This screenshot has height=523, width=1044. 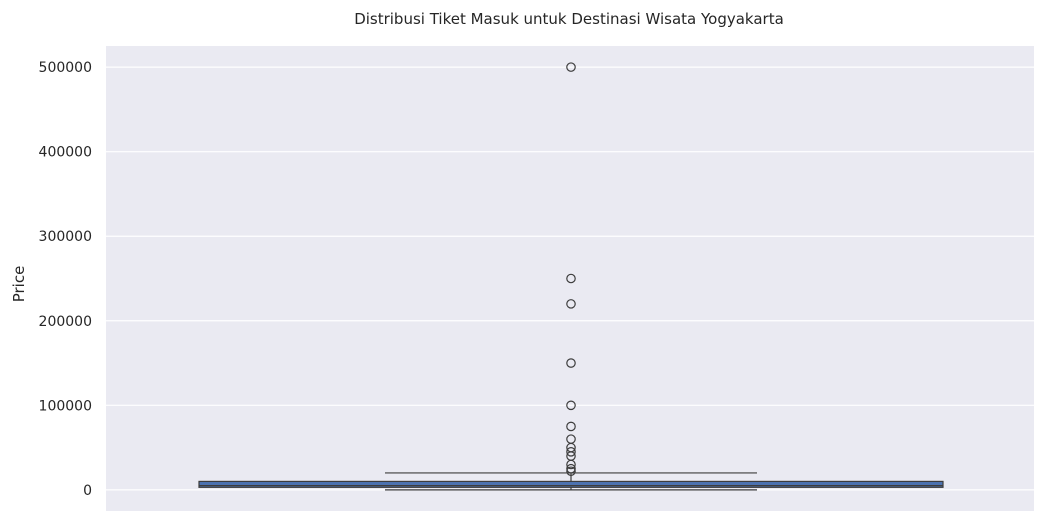 I want to click on y-tick-label: 300000, so click(x=65, y=237).